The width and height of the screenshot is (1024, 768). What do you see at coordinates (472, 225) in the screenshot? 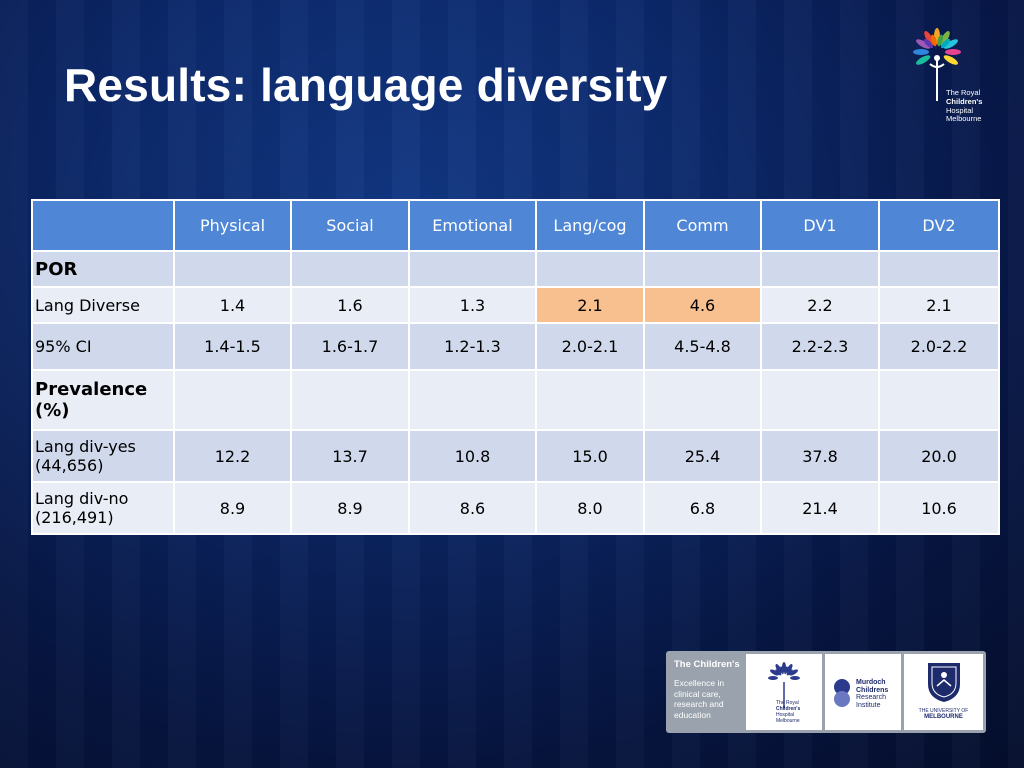
I see `header-cell: Emotional` at bounding box center [472, 225].